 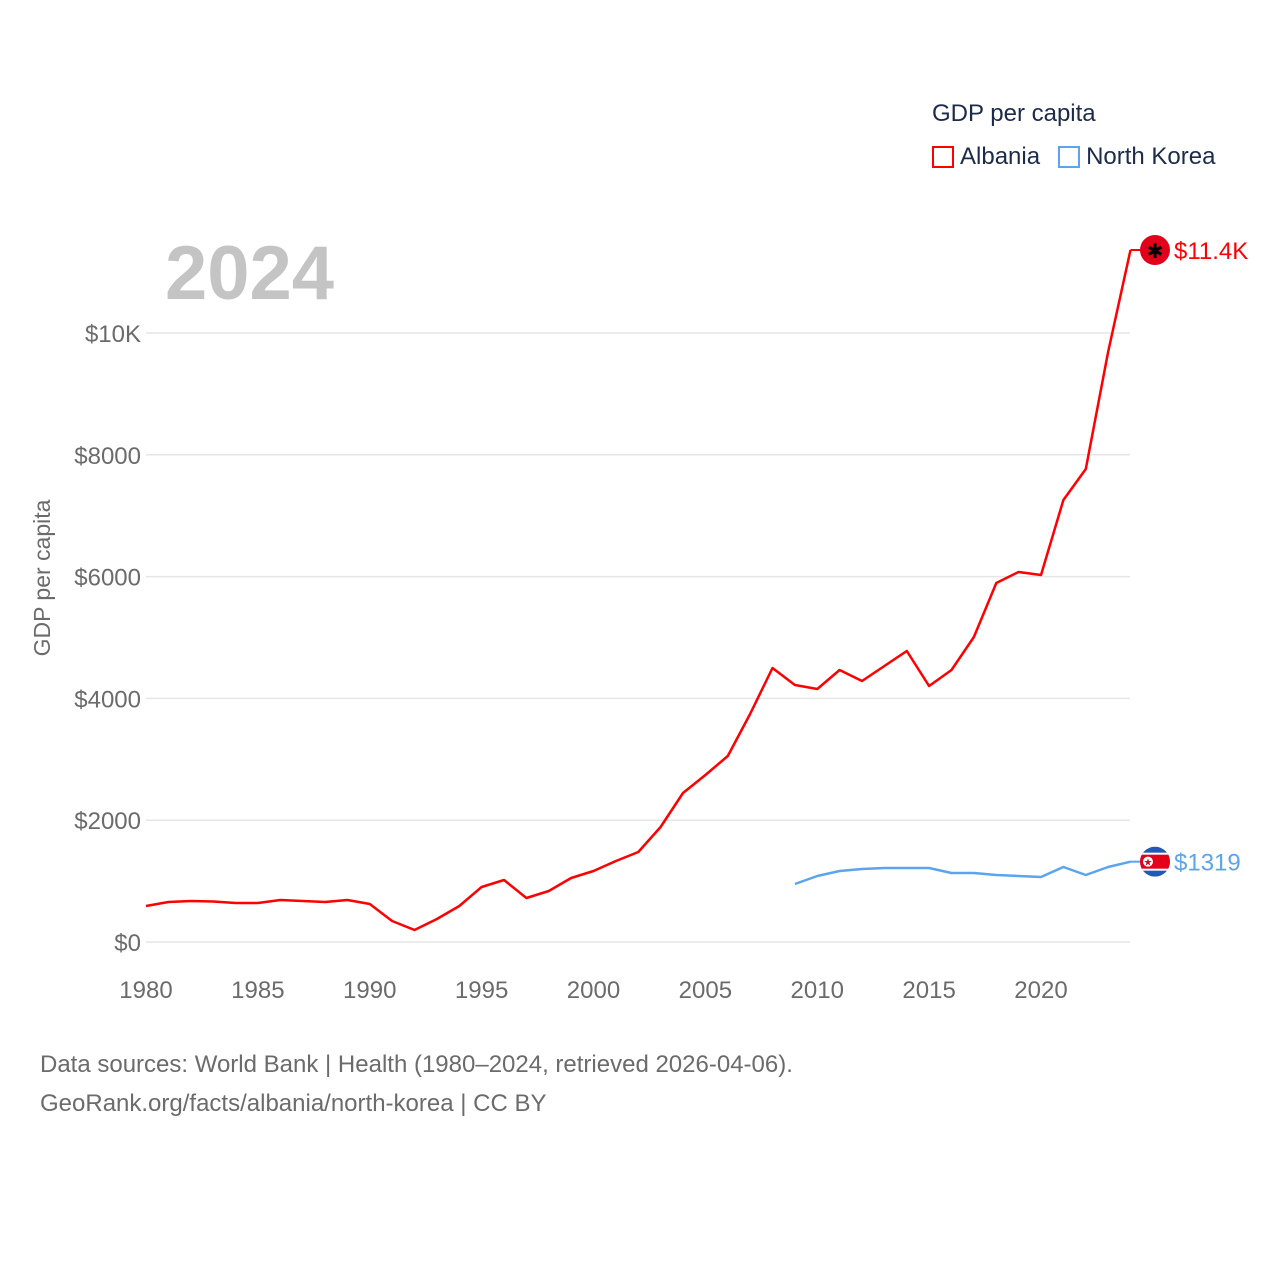 I want to click on x-tick-label: 2010, so click(x=817, y=990).